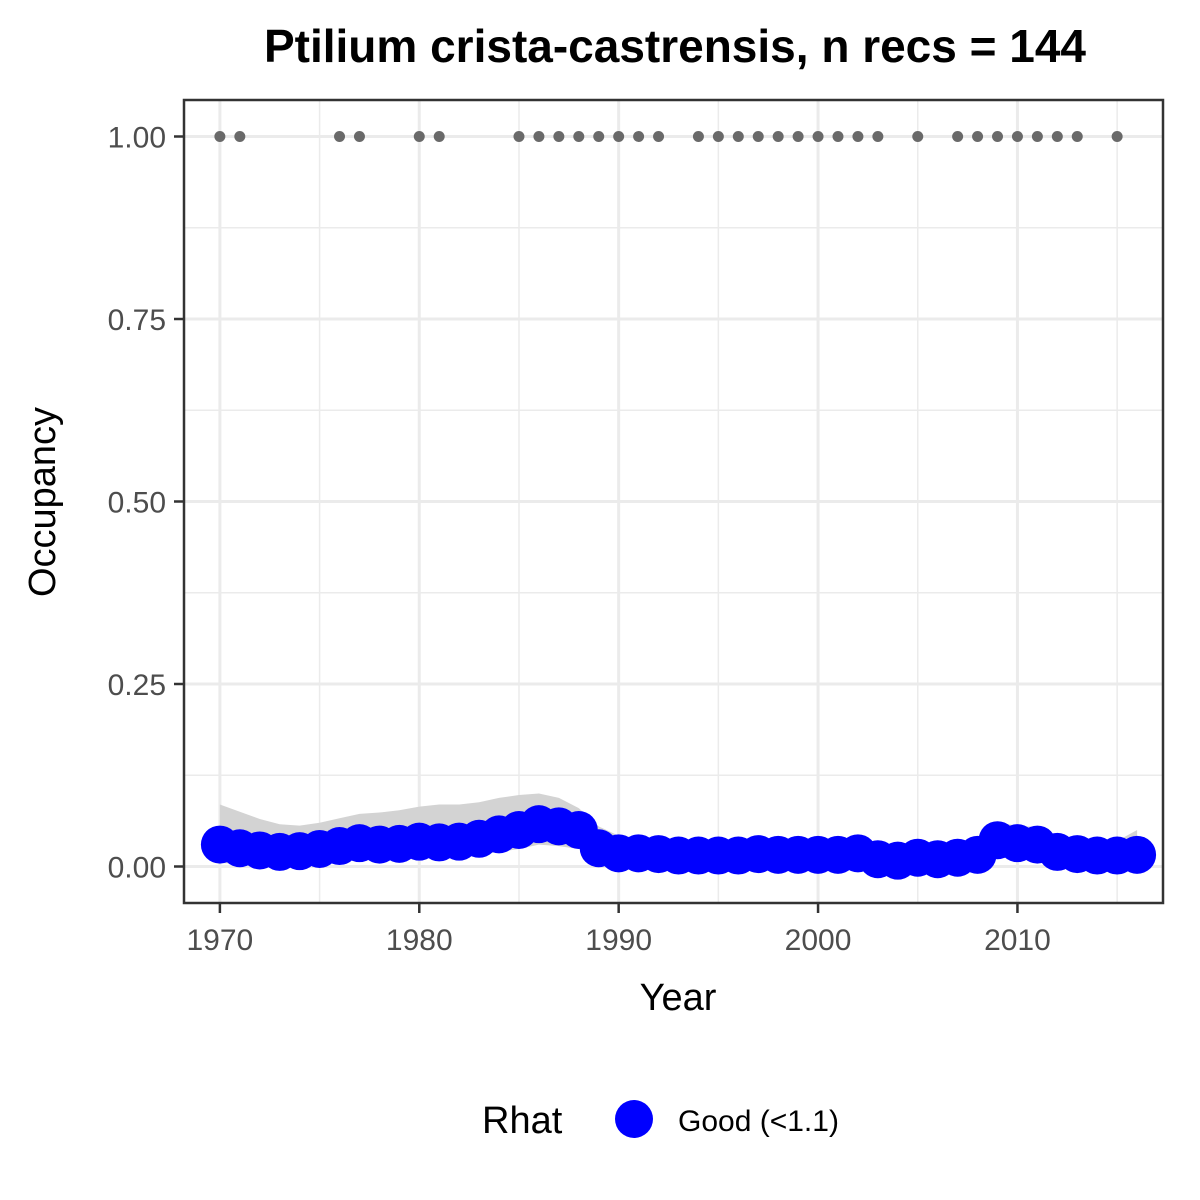 The image size is (1200, 1200). Describe the element at coordinates (137, 503) in the screenshot. I see `y-tick-label: 0.50` at that location.